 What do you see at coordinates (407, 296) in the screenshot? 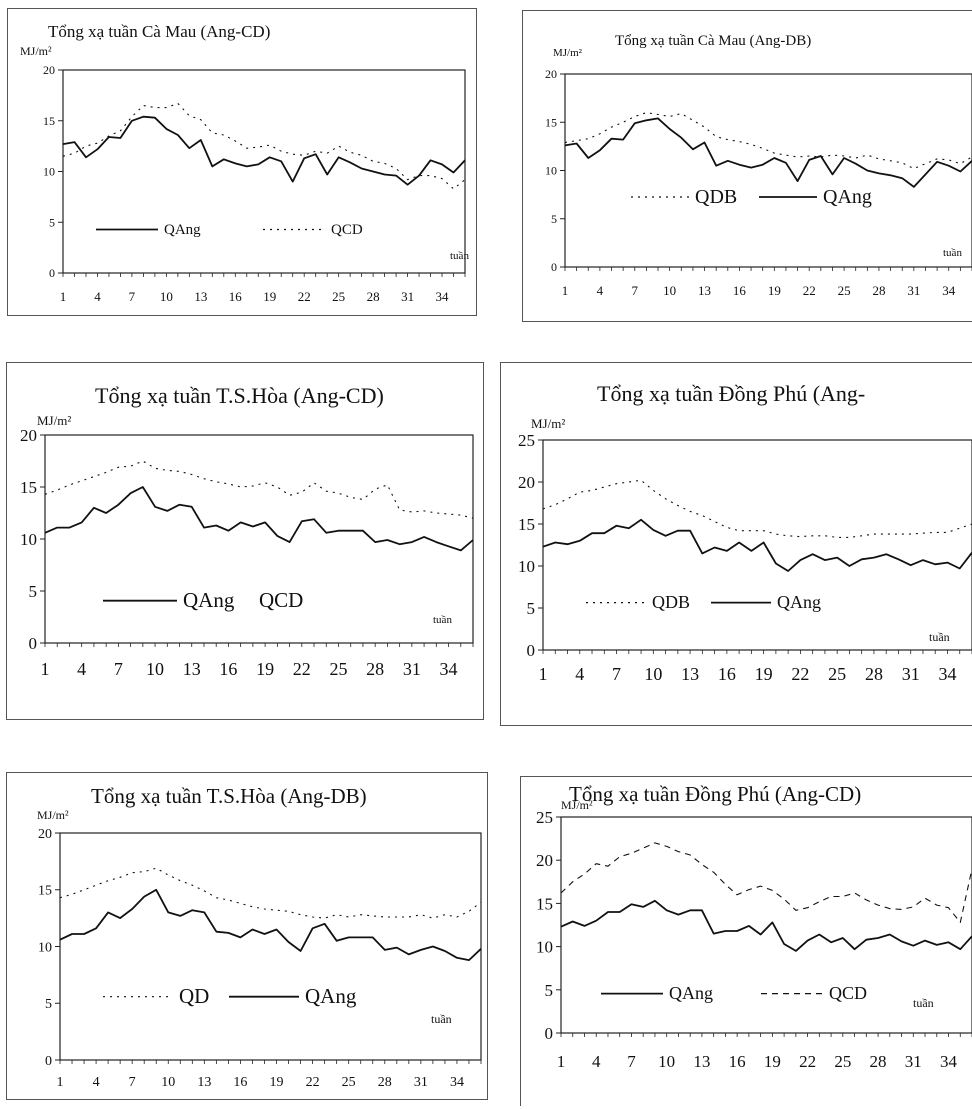
I see `x-tick-label: 31` at bounding box center [407, 296].